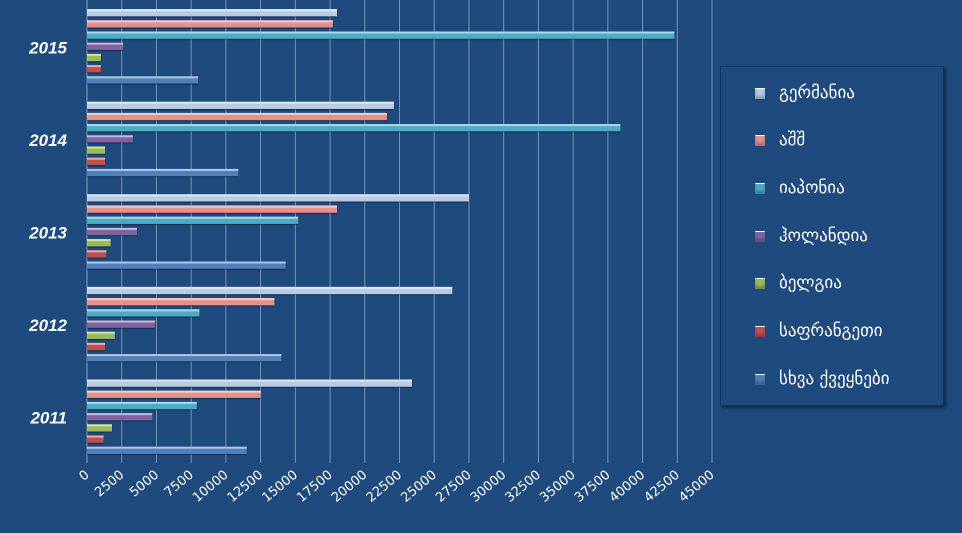 This screenshot has width=962, height=533. I want to click on legend-item-netherlands: ჰოლანდია, so click(811, 236).